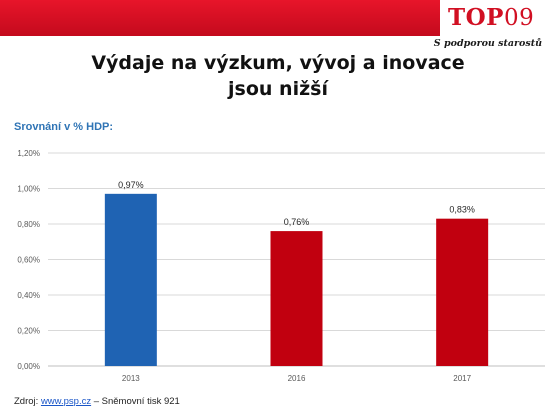 The height and width of the screenshot is (417, 556). Describe the element at coordinates (462, 378) in the screenshot. I see `x-tick-label: 2017` at that location.